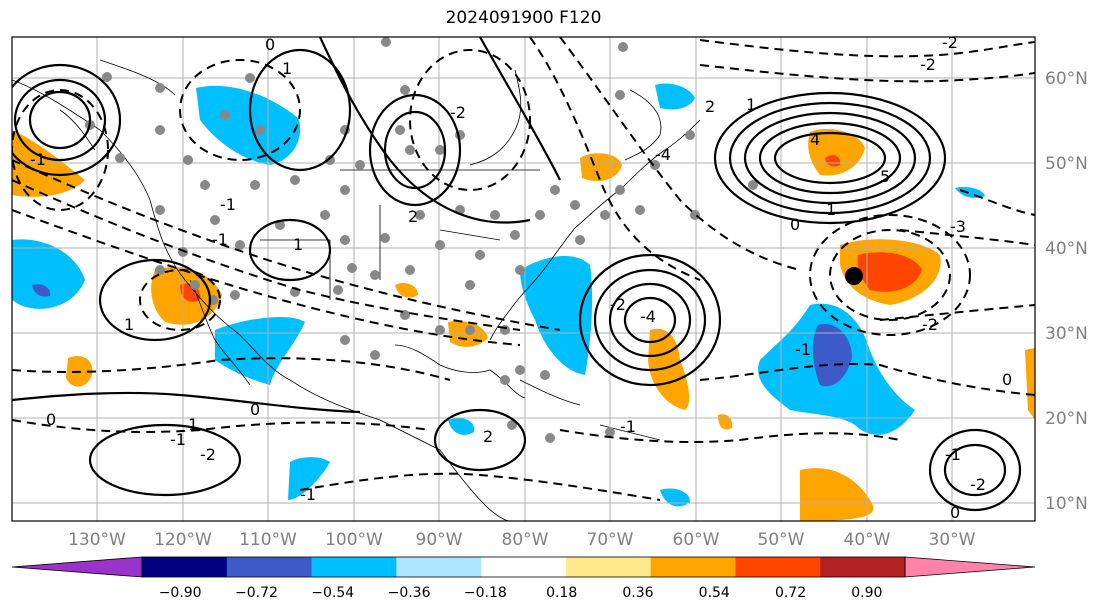 This screenshot has width=1105, height=615. I want to click on lon-label: 70°W, so click(610, 540).